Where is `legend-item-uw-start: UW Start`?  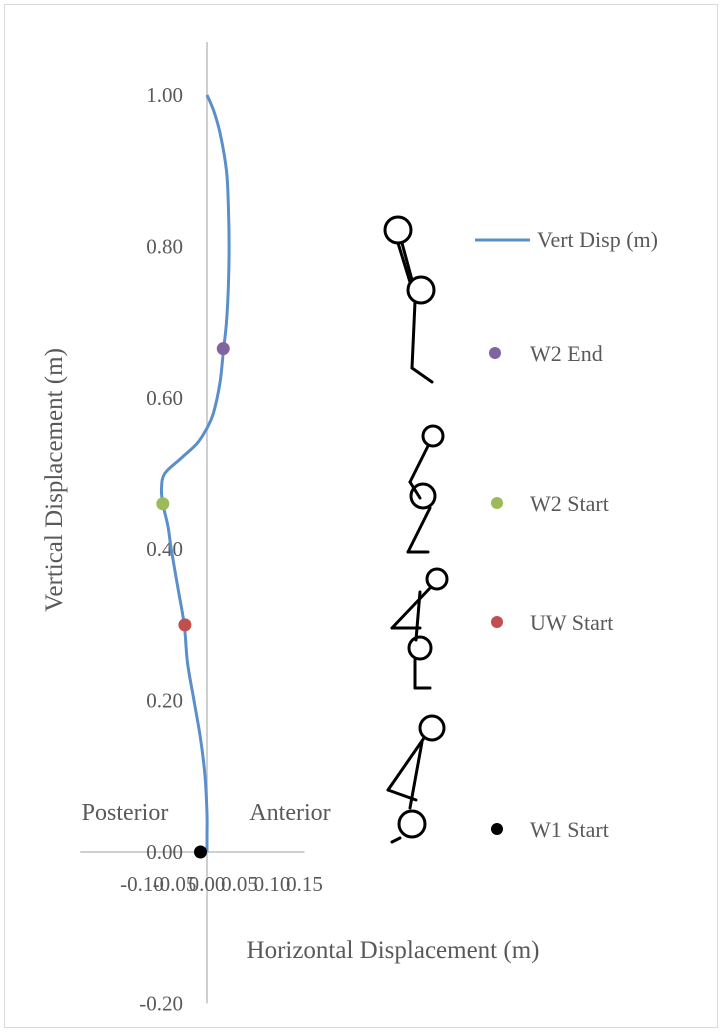
legend-item-uw-start: UW Start is located at coordinates (552, 622).